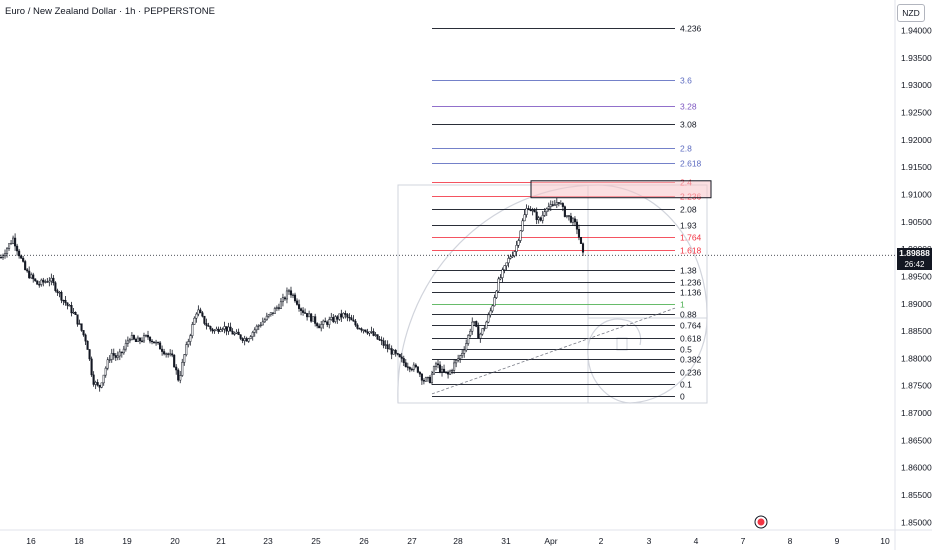 The height and width of the screenshot is (550, 932). What do you see at coordinates (506, 541) in the screenshot?
I see `x-tick-label: 31` at bounding box center [506, 541].